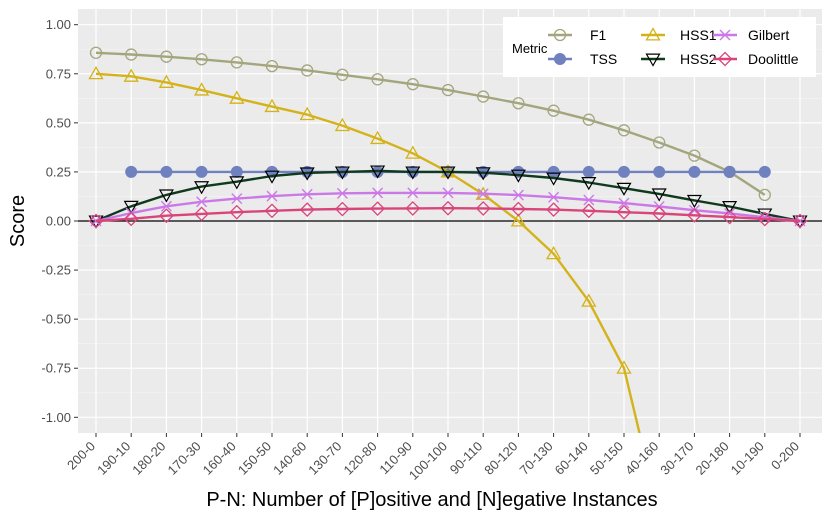 This screenshot has width=830, height=516. What do you see at coordinates (679, 59) in the screenshot?
I see `legend-item-hss2: HSS2` at bounding box center [679, 59].